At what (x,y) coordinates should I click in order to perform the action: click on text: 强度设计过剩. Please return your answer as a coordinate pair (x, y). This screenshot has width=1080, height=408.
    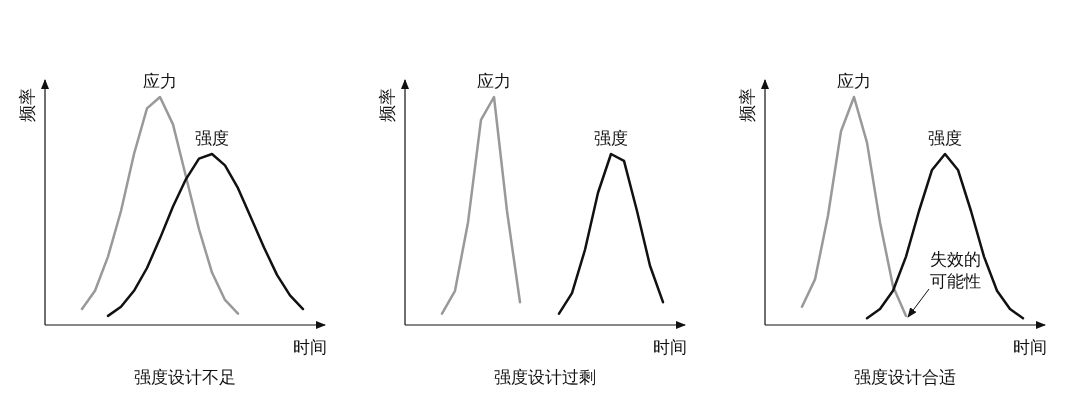
    Looking at the image, I should click on (545, 377).